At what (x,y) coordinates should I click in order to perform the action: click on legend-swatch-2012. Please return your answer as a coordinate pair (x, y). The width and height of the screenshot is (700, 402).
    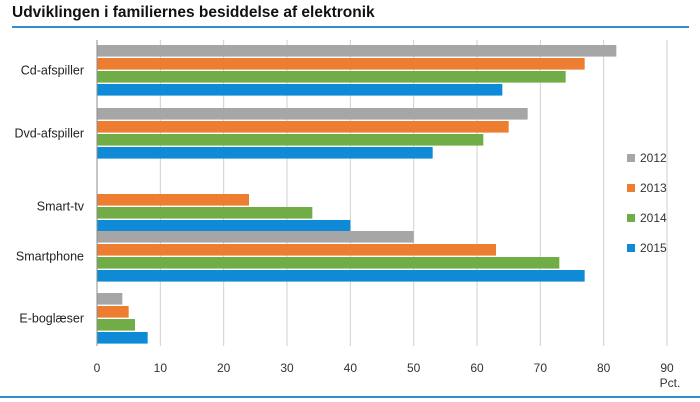
    Looking at the image, I should click on (631, 158).